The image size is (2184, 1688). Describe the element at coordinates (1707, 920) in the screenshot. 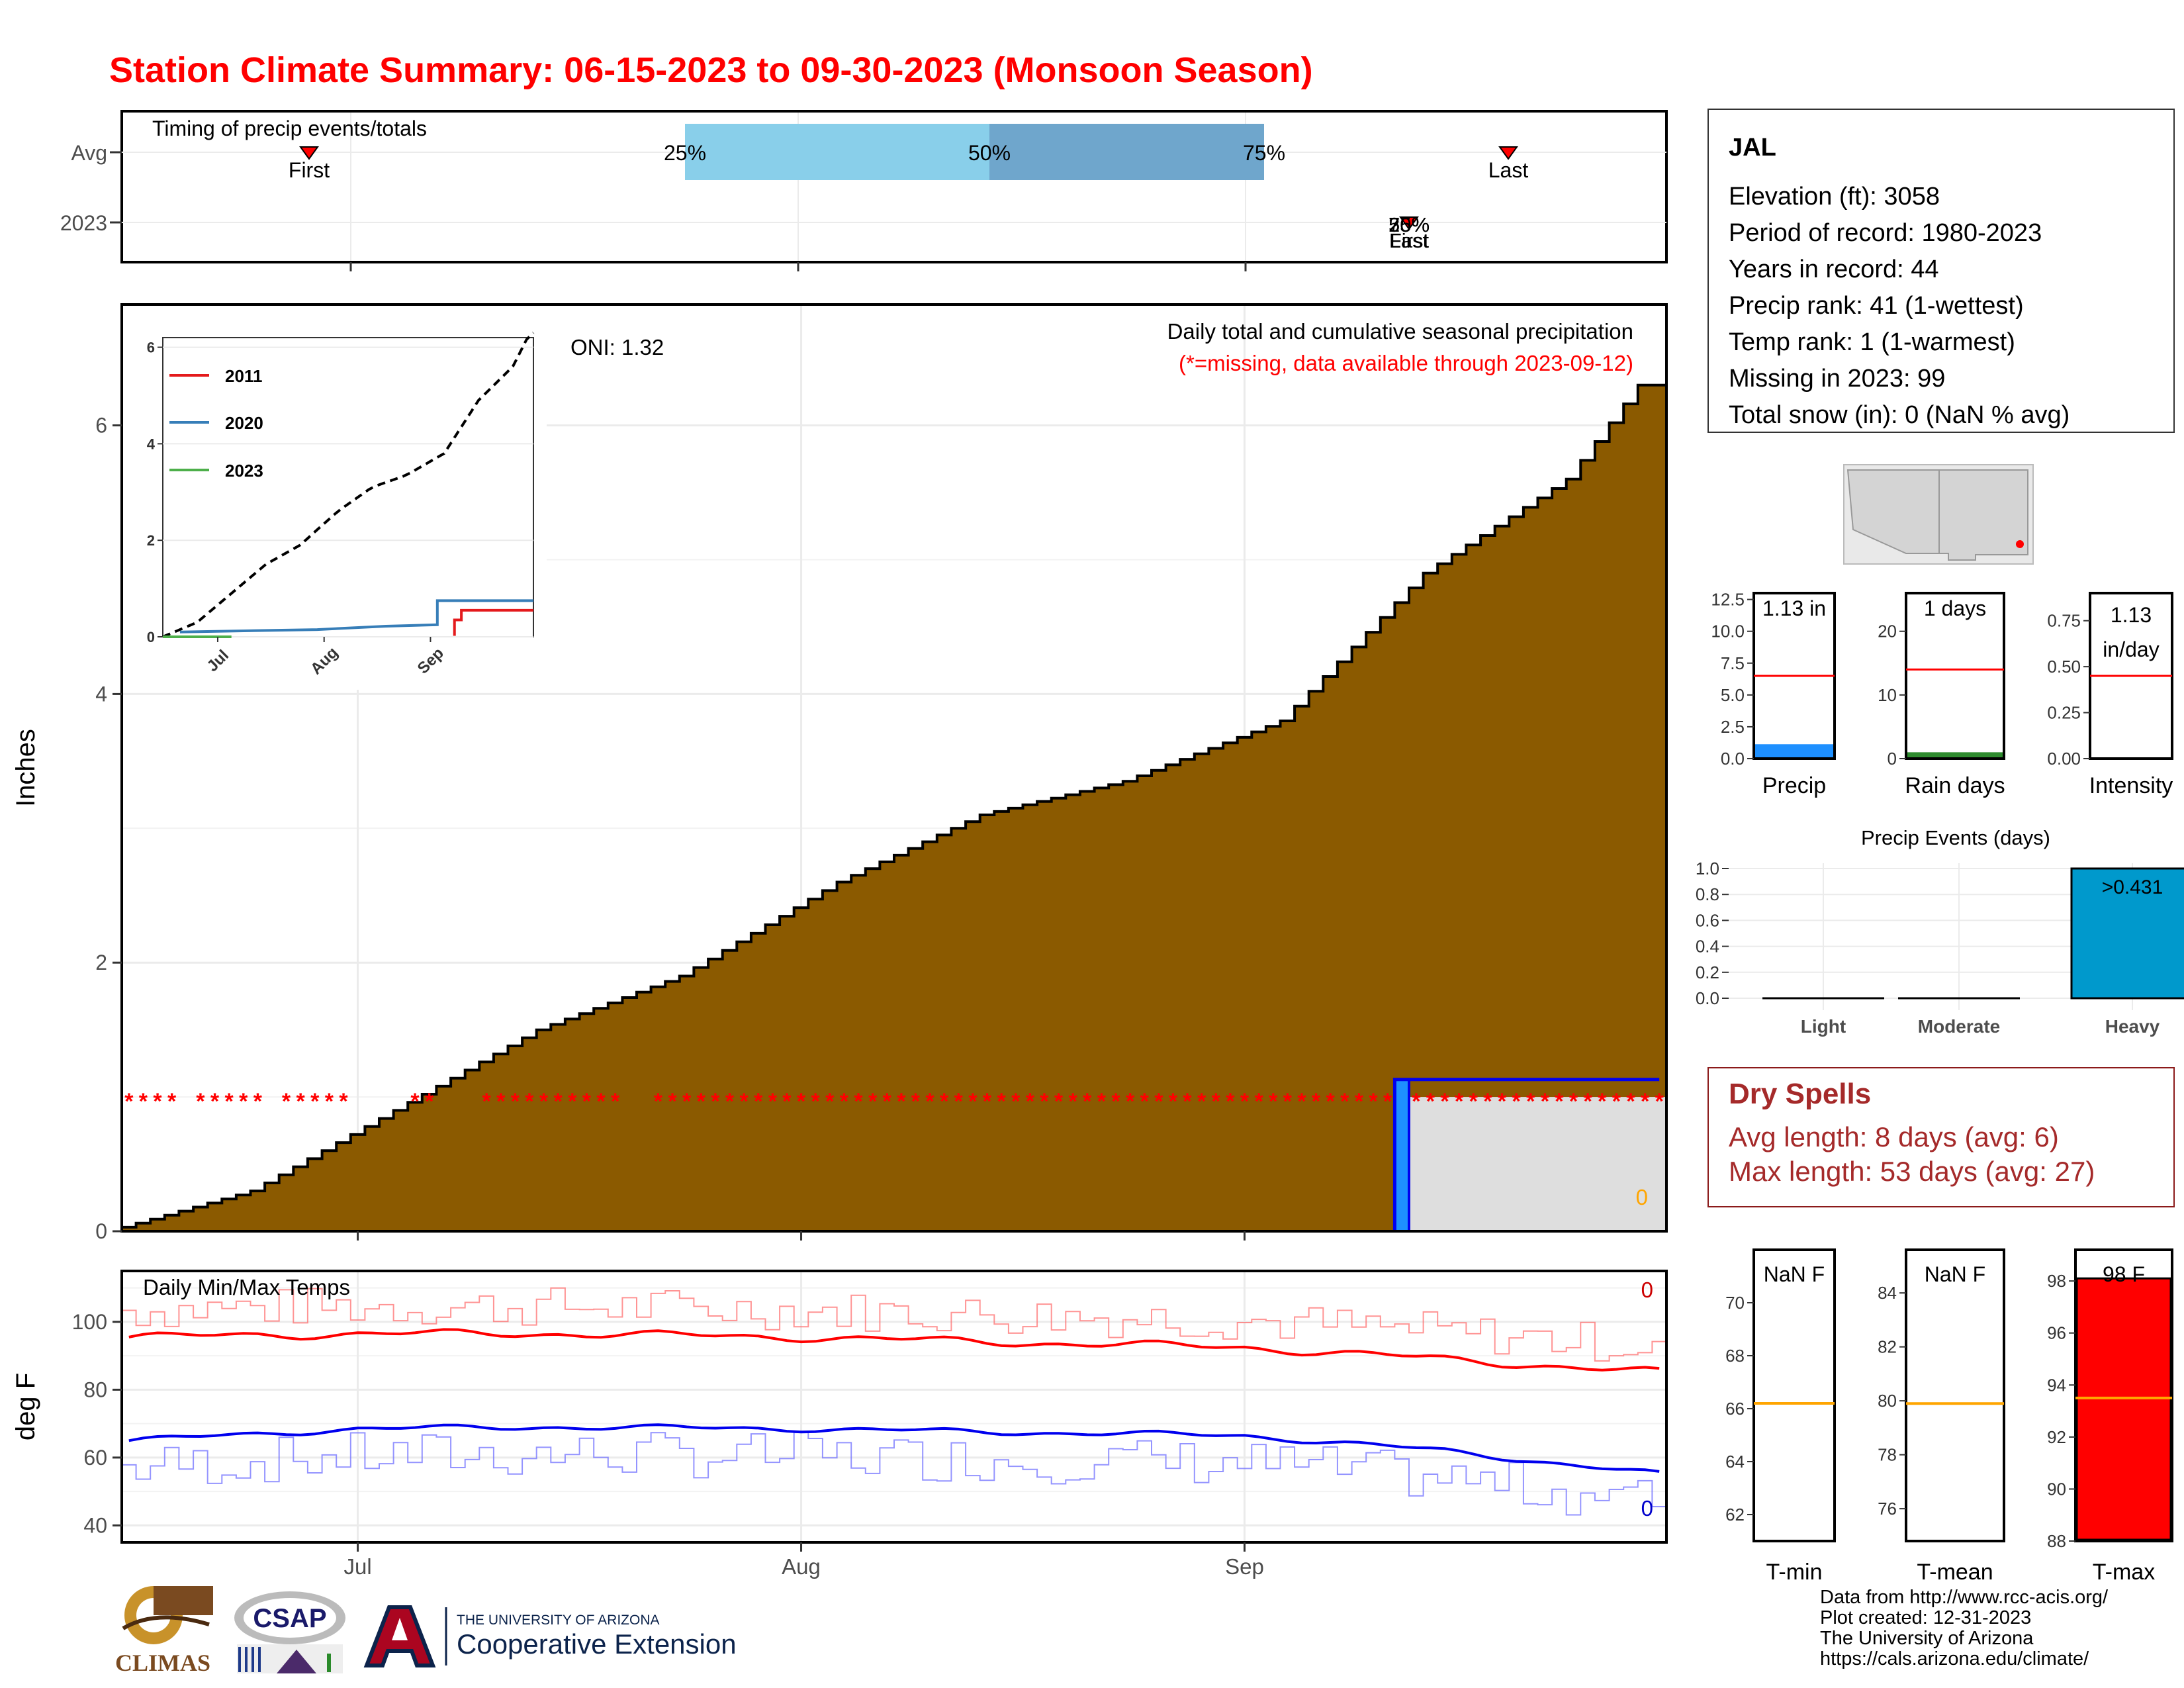

I see `events-ytick-label: 0.6` at that location.